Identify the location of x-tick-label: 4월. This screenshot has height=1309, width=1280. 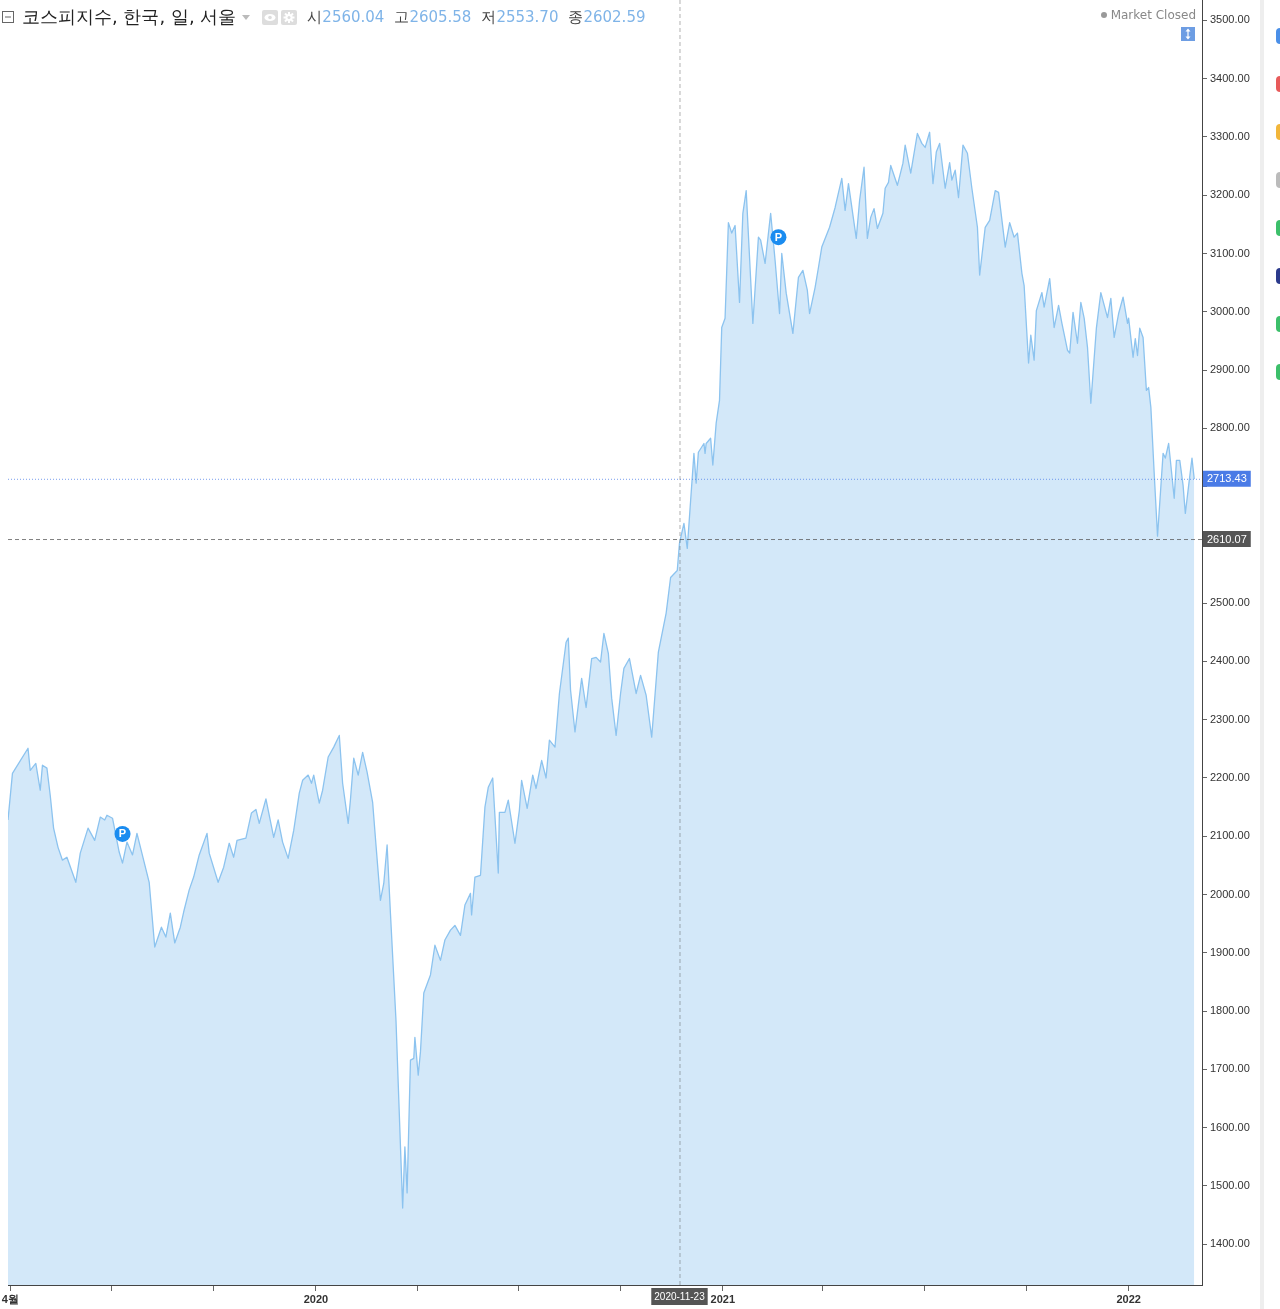
(10, 1298).